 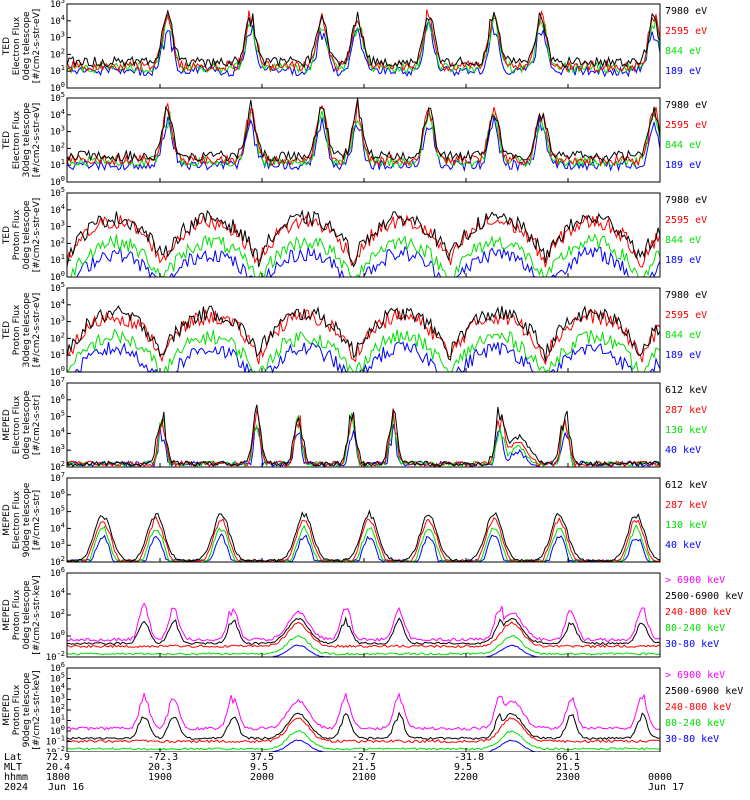 I want to click on axis-hhmm-label: 1900, so click(x=160, y=777).